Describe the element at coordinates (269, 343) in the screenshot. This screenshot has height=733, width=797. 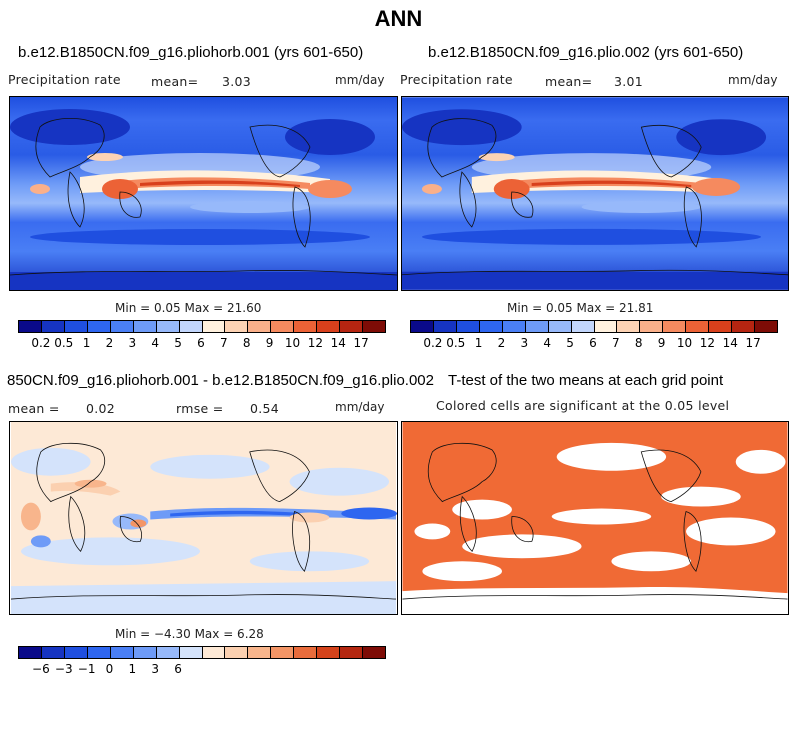
I see `colorbar-tick-label: 9` at that location.